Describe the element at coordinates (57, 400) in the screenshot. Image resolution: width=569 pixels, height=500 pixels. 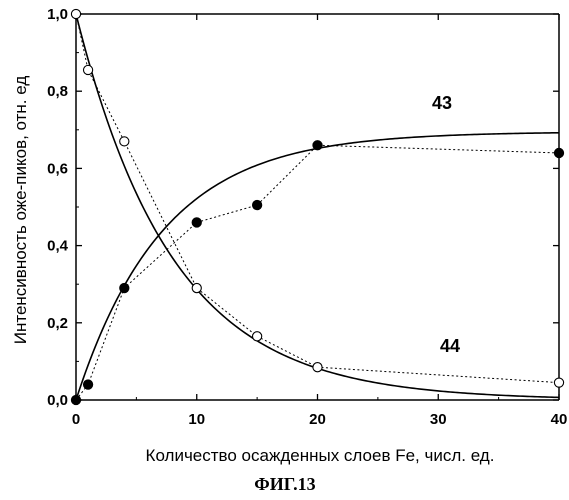
I see `y-tick-label: 0,0` at that location.